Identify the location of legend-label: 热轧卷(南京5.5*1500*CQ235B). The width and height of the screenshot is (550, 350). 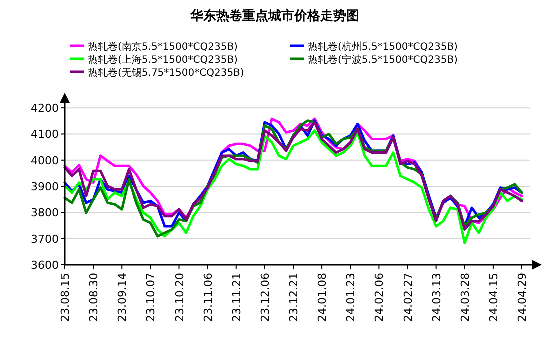
(163, 47).